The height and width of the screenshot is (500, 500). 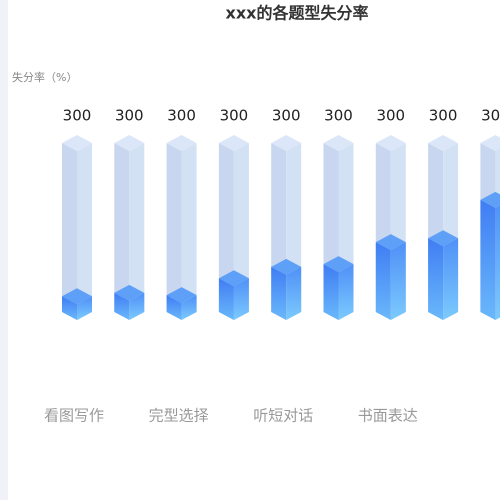 What do you see at coordinates (388, 416) in the screenshot?
I see `x-tick-label: 书面表达` at bounding box center [388, 416].